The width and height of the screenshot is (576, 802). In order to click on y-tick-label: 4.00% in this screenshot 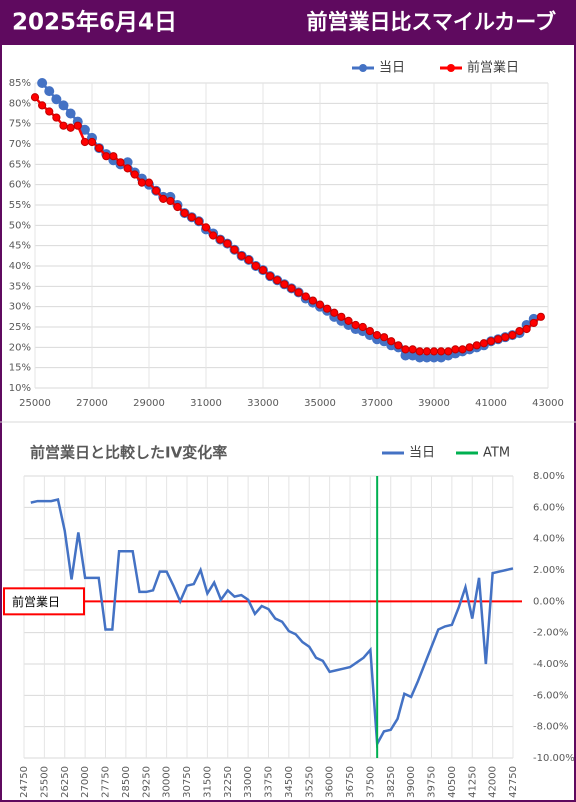, I will do `click(549, 539)`.